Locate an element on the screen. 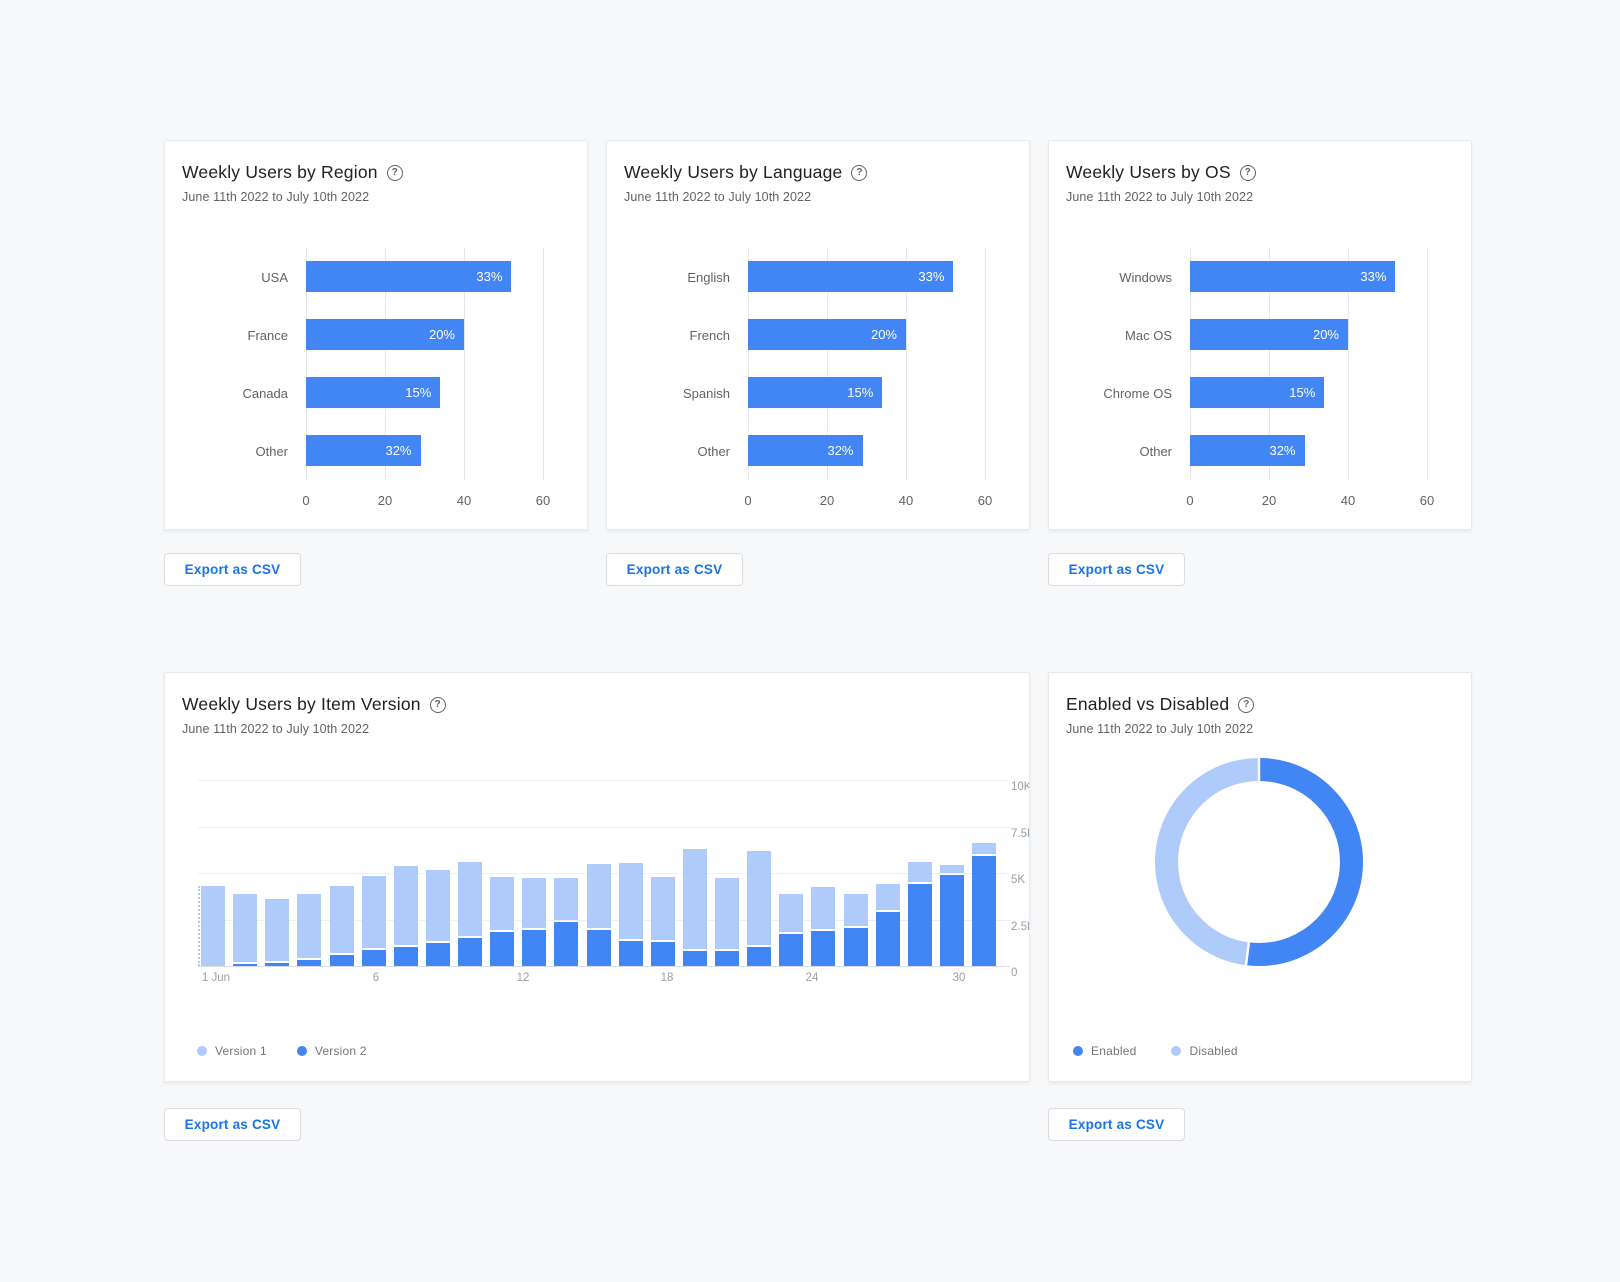 This screenshot has width=1620, height=1282. bar-value-label: 32% is located at coordinates (398, 450).